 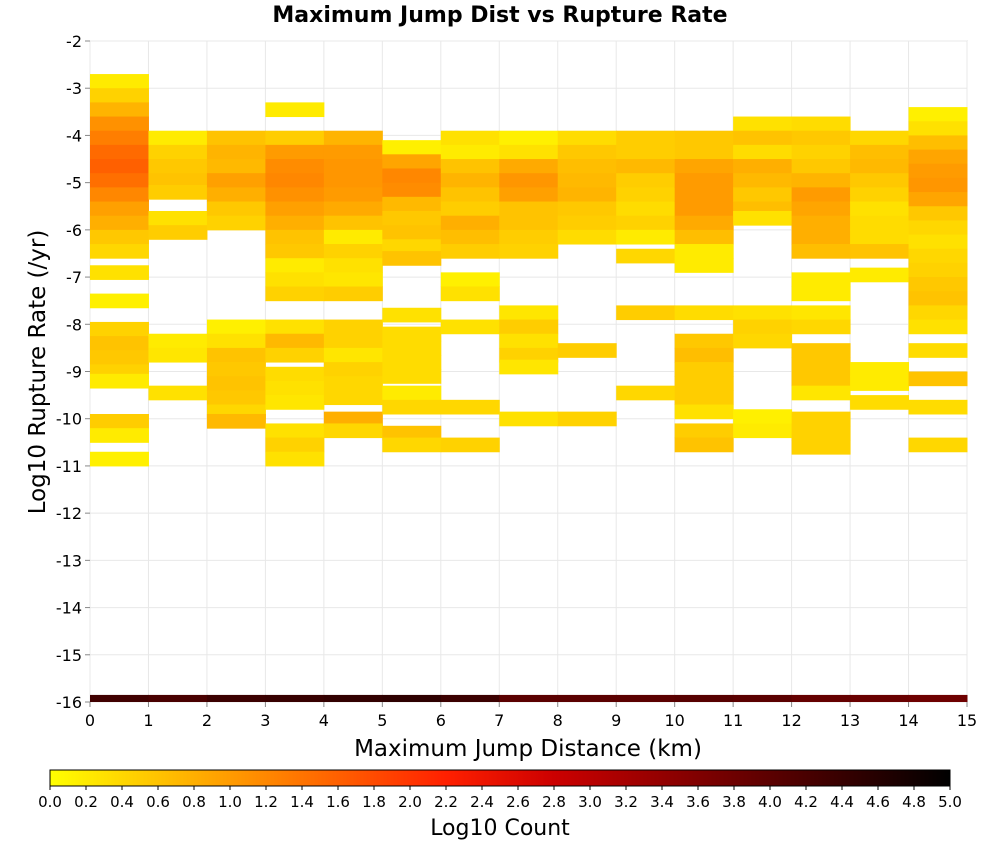 What do you see at coordinates (518, 802) in the screenshot?
I see `colorbar-tick-label: 2.6` at bounding box center [518, 802].